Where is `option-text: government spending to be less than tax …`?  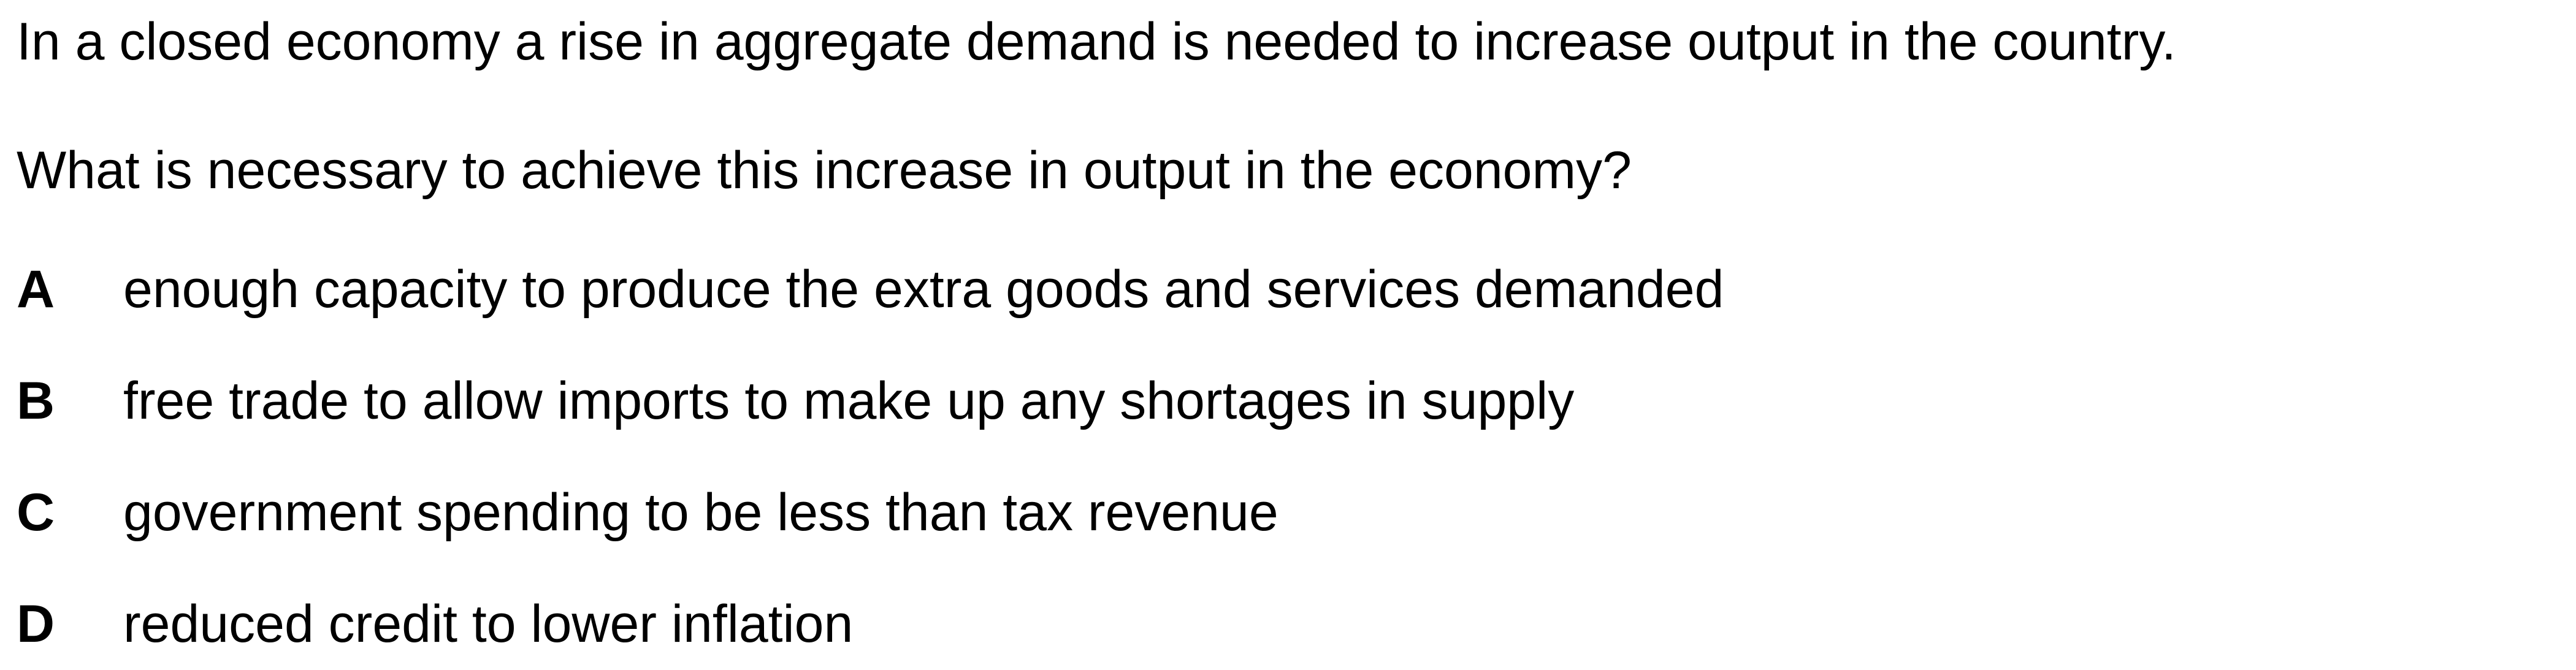 option-text: government spending to be less than tax … is located at coordinates (700, 512).